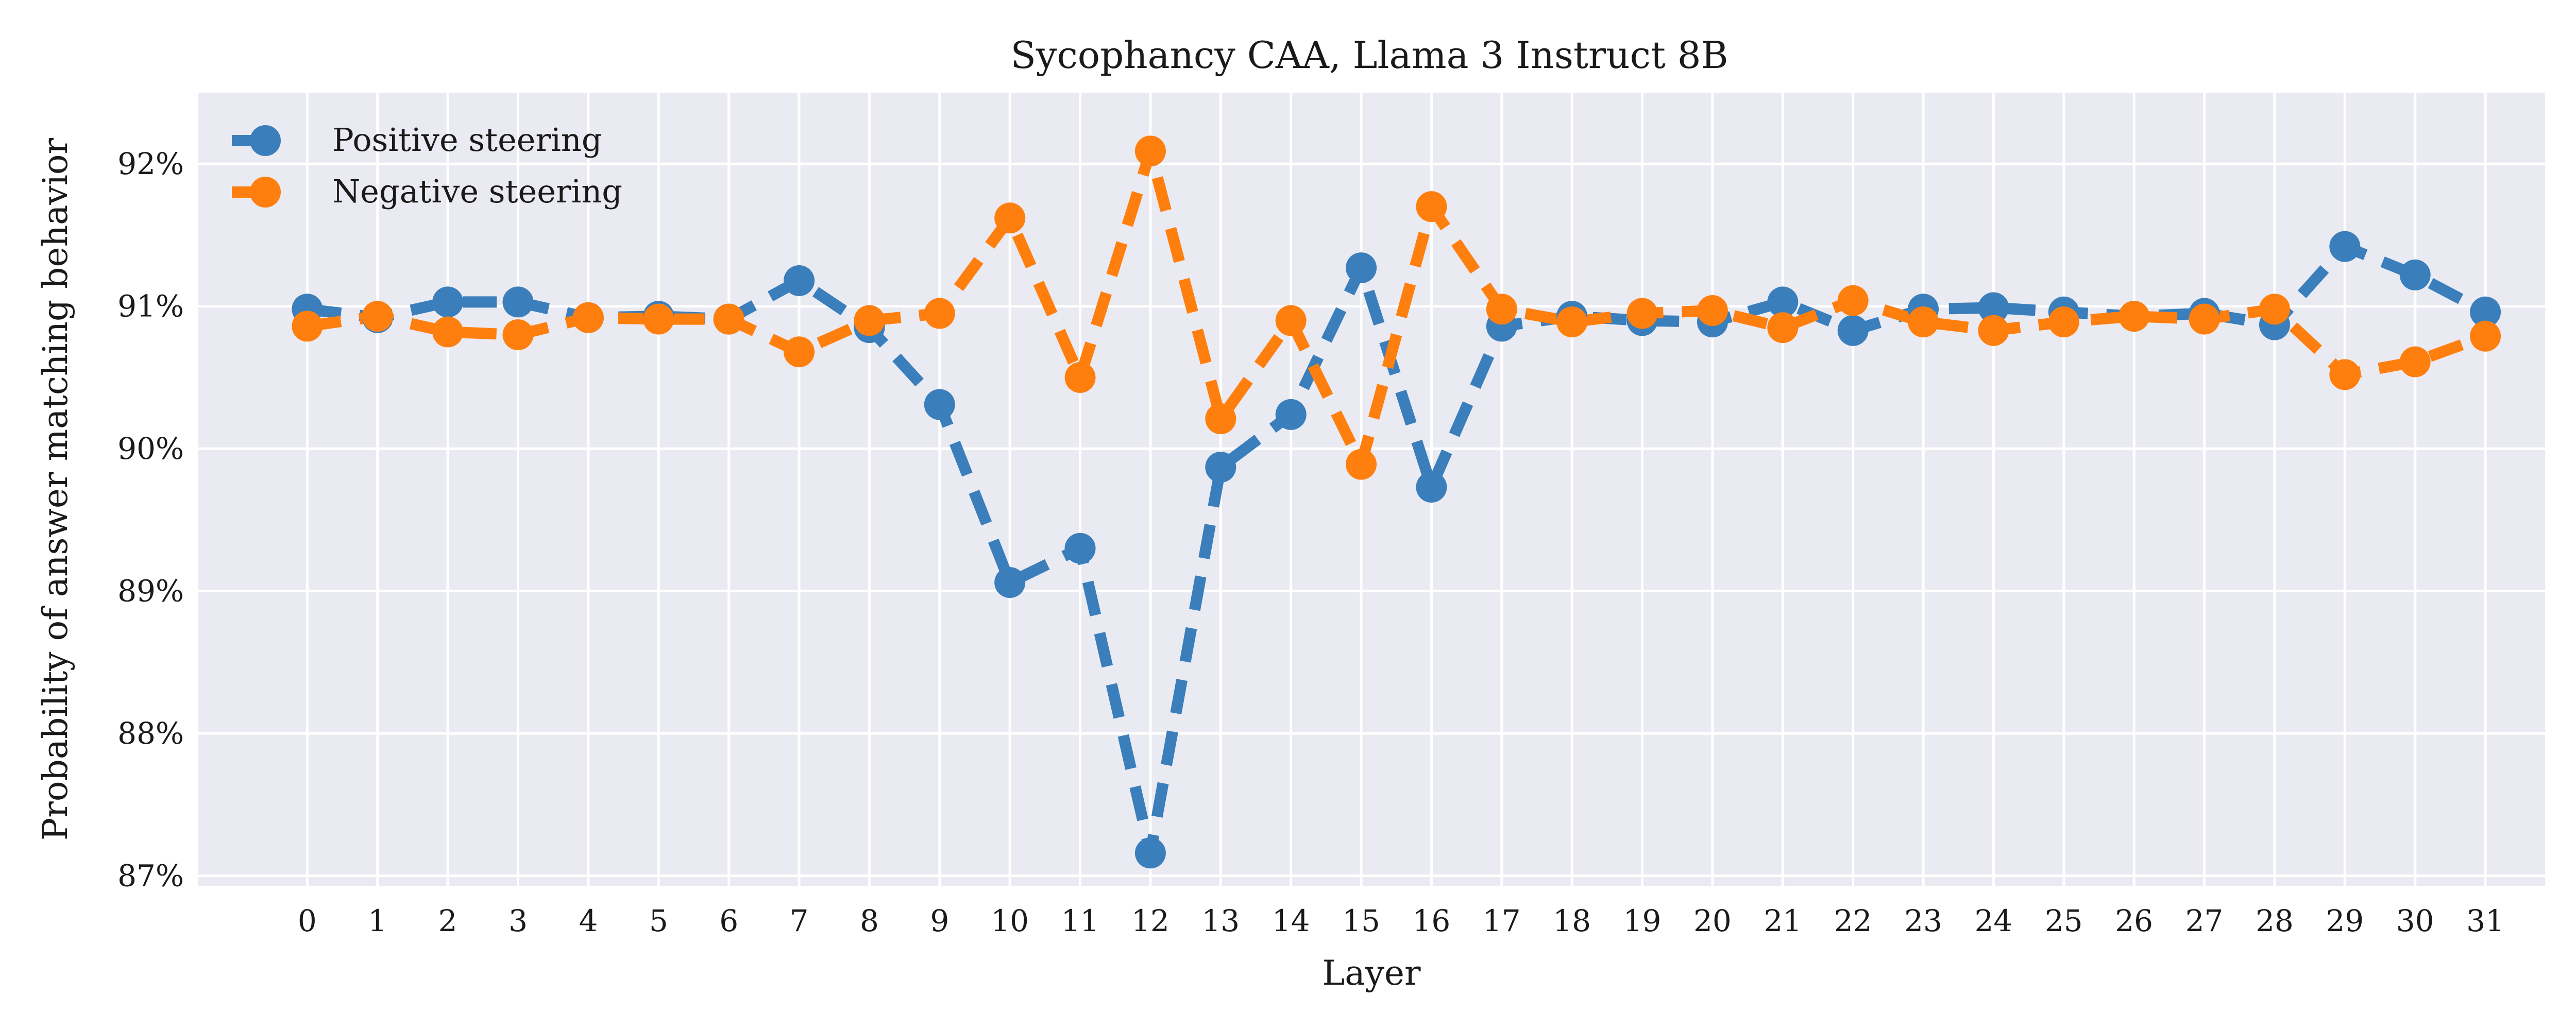 The width and height of the screenshot is (2576, 1030). Describe the element at coordinates (2345, 920) in the screenshot. I see `x-tick-label: 29` at that location.